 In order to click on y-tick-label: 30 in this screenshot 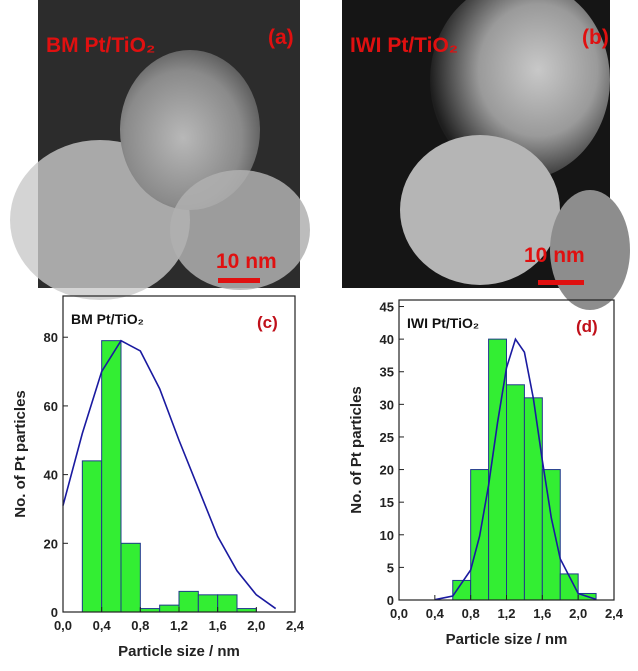, I will do `click(387, 404)`.